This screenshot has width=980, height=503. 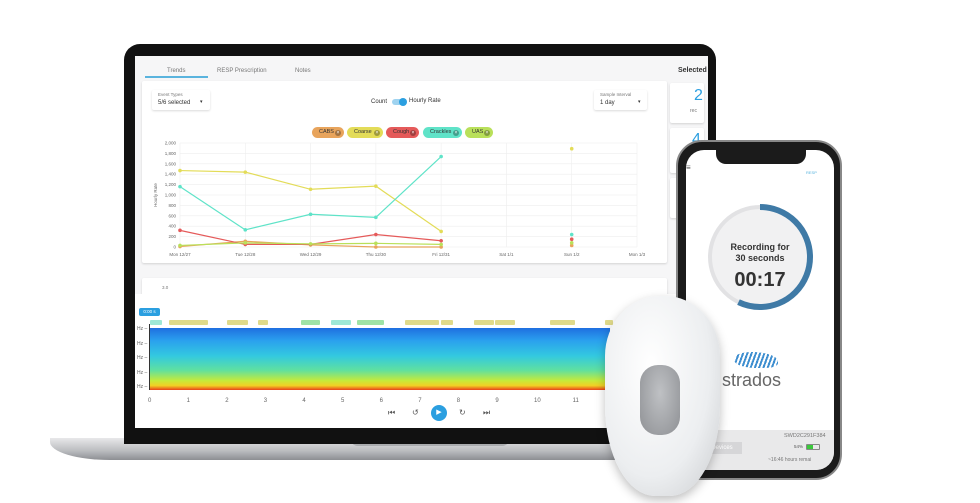 I want to click on time-tick-label: 4, so click(x=304, y=401).